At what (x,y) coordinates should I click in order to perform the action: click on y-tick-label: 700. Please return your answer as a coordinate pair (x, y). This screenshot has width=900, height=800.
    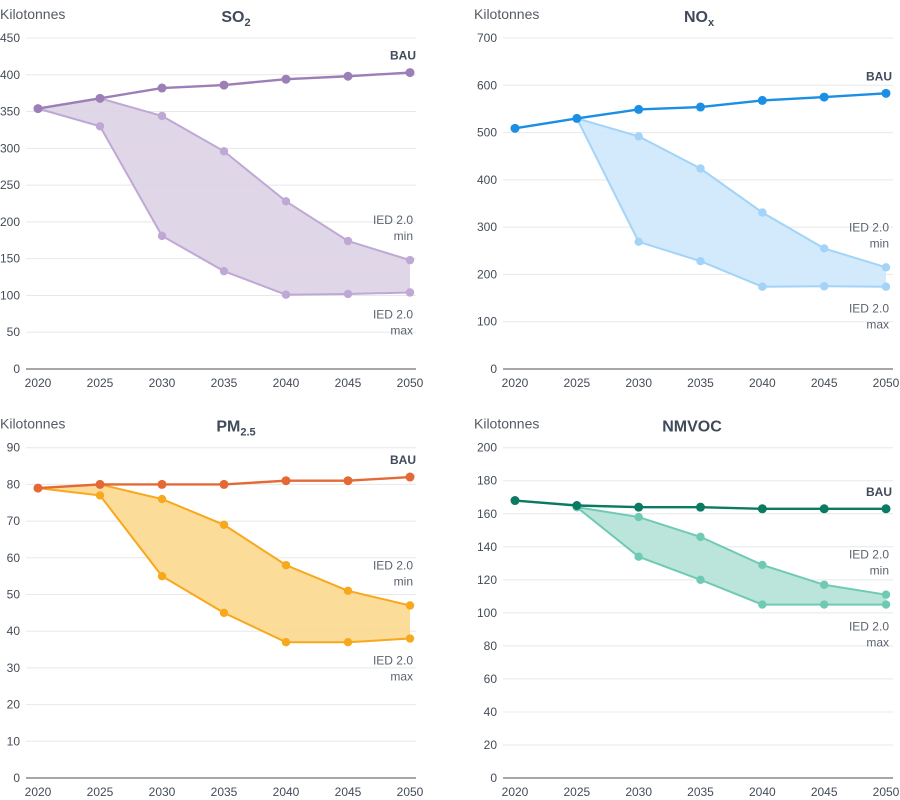
    Looking at the image, I should click on (487, 38).